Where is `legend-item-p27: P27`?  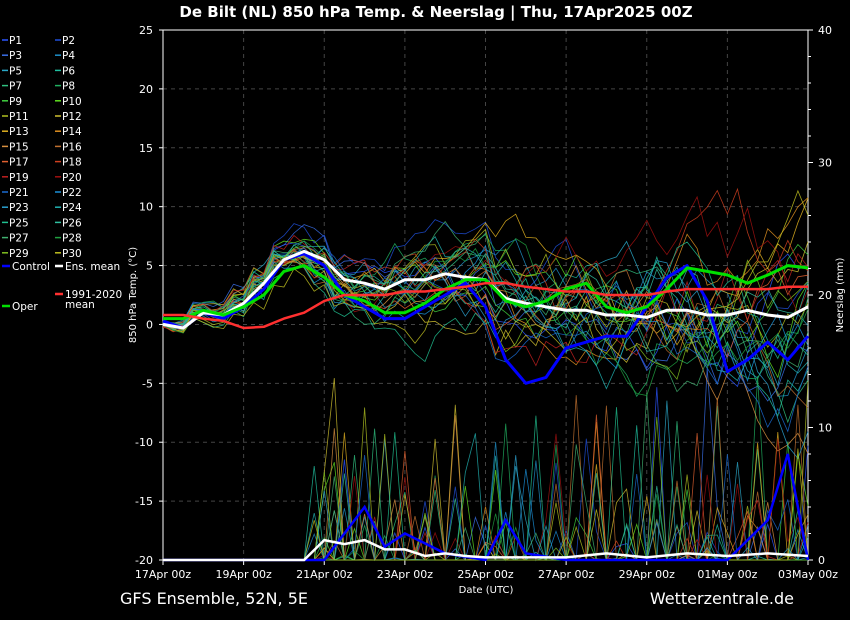 legend-item-p27: P27 is located at coordinates (19, 239).